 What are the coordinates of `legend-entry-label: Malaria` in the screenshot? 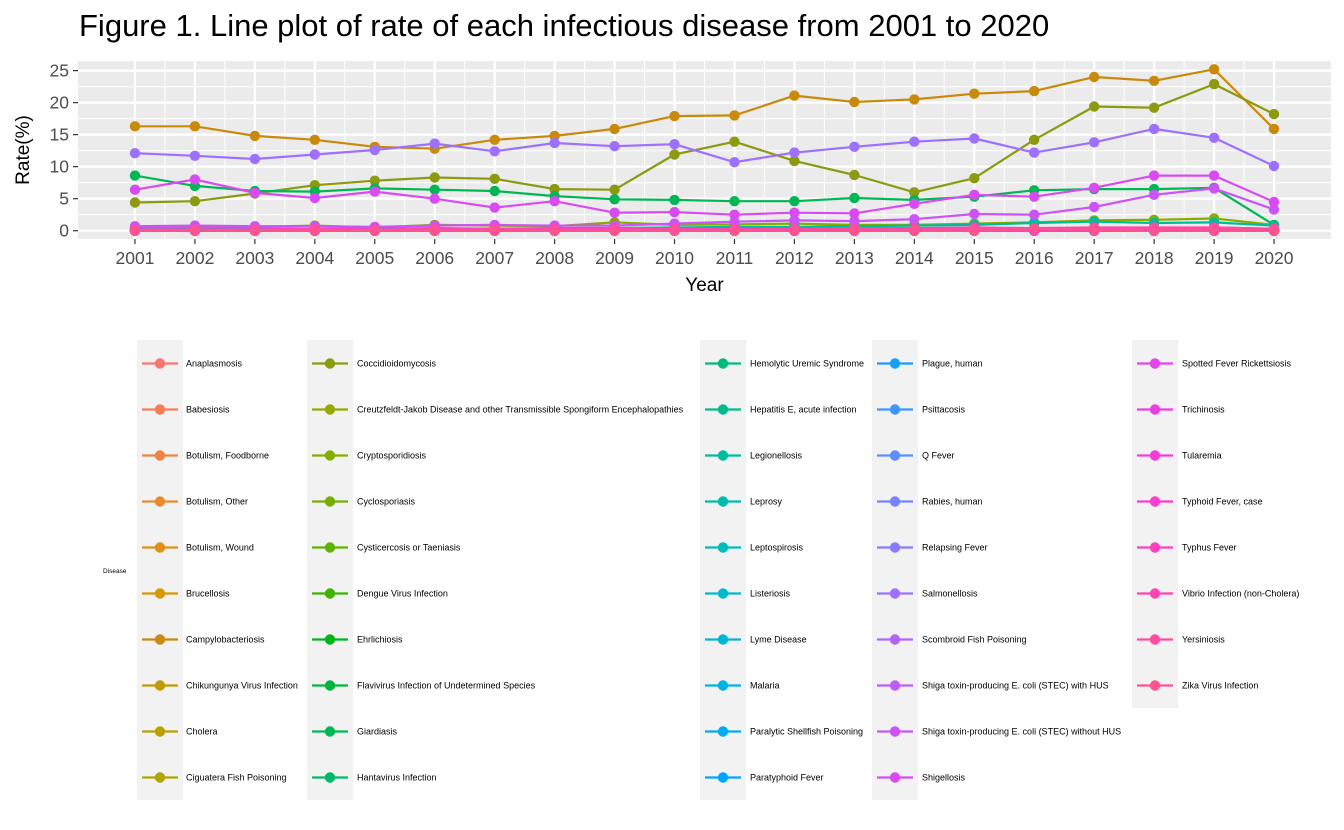 It's located at (765, 686).